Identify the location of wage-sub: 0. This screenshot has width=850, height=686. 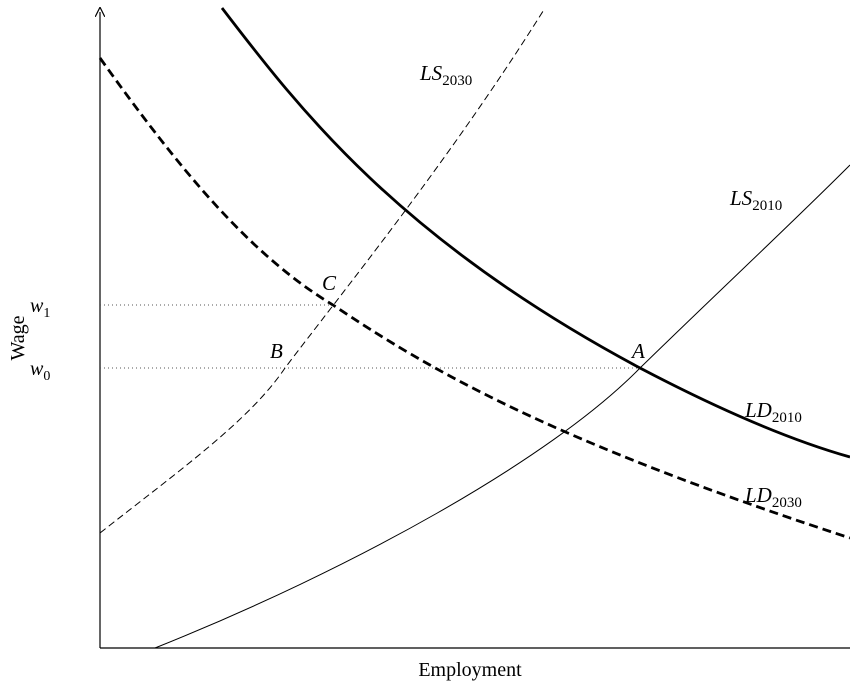
(46, 376).